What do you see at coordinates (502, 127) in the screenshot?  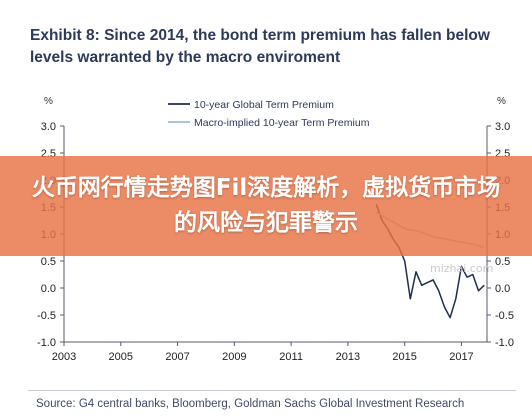 I see `y-tick-label-right: 3.0` at bounding box center [502, 127].